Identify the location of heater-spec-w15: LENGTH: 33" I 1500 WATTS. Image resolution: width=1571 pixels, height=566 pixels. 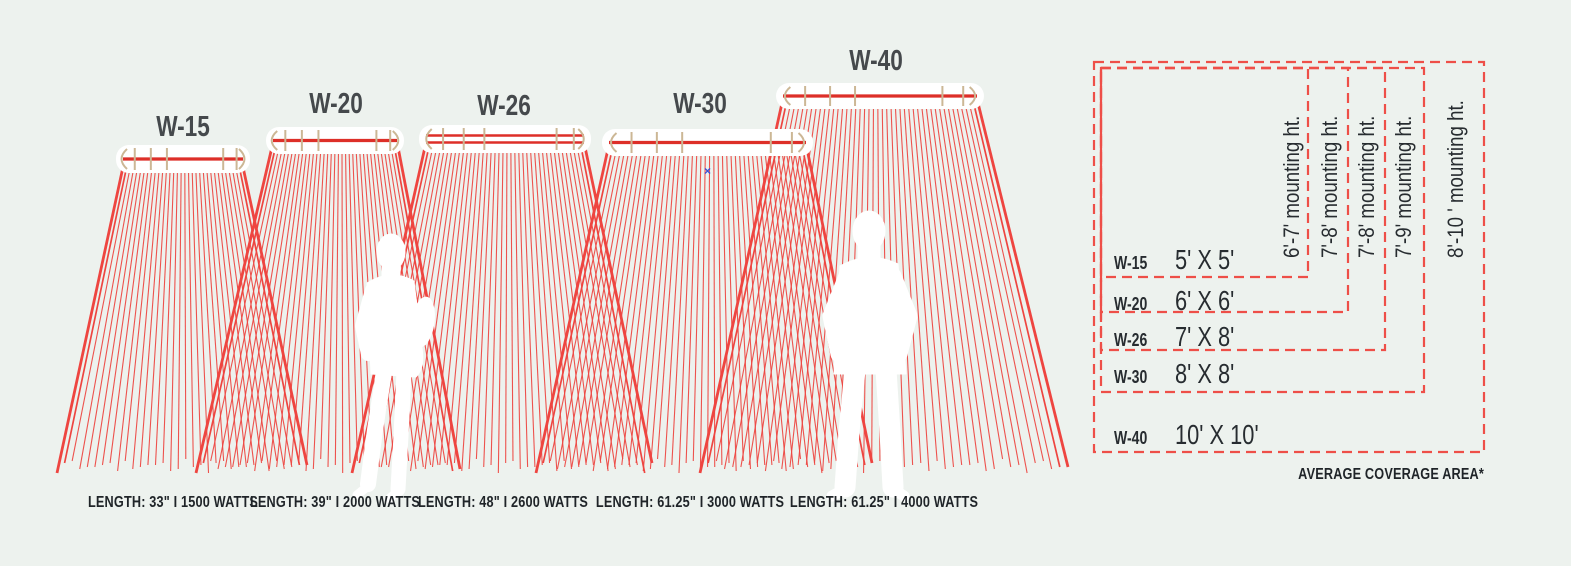
(173, 502).